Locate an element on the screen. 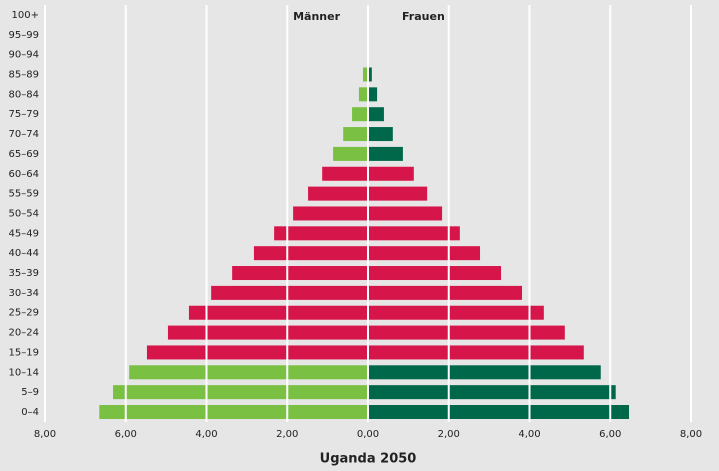 This screenshot has width=719, height=471. y-tick-label: 55–59 is located at coordinates (24, 194).